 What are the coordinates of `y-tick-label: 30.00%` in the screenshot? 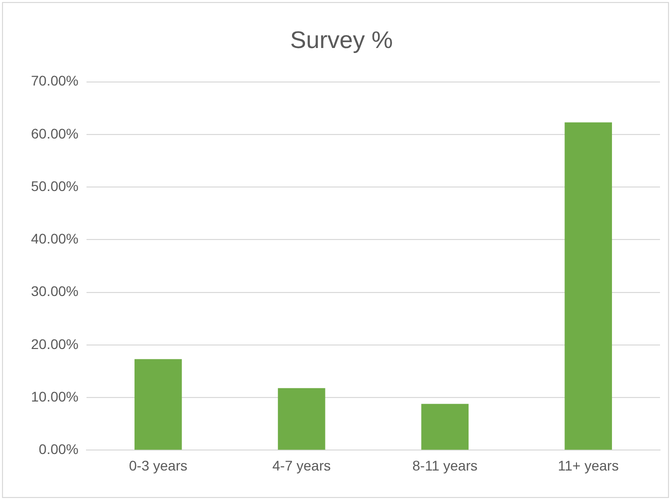 It's located at (54, 291).